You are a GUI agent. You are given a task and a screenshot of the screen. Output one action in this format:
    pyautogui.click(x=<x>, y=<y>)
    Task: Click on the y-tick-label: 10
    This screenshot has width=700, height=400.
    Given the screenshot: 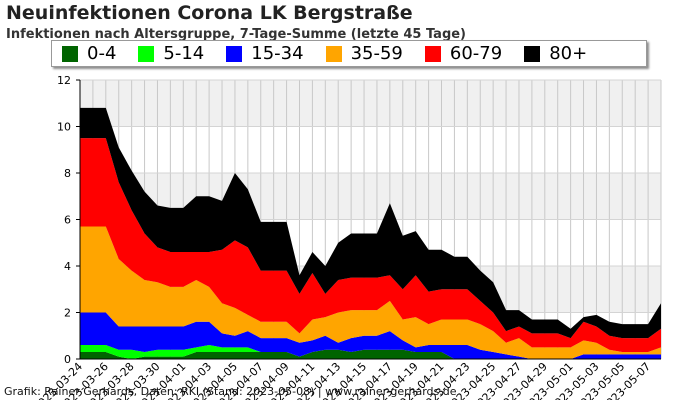 What is the action you would take?
    pyautogui.click(x=64, y=127)
    